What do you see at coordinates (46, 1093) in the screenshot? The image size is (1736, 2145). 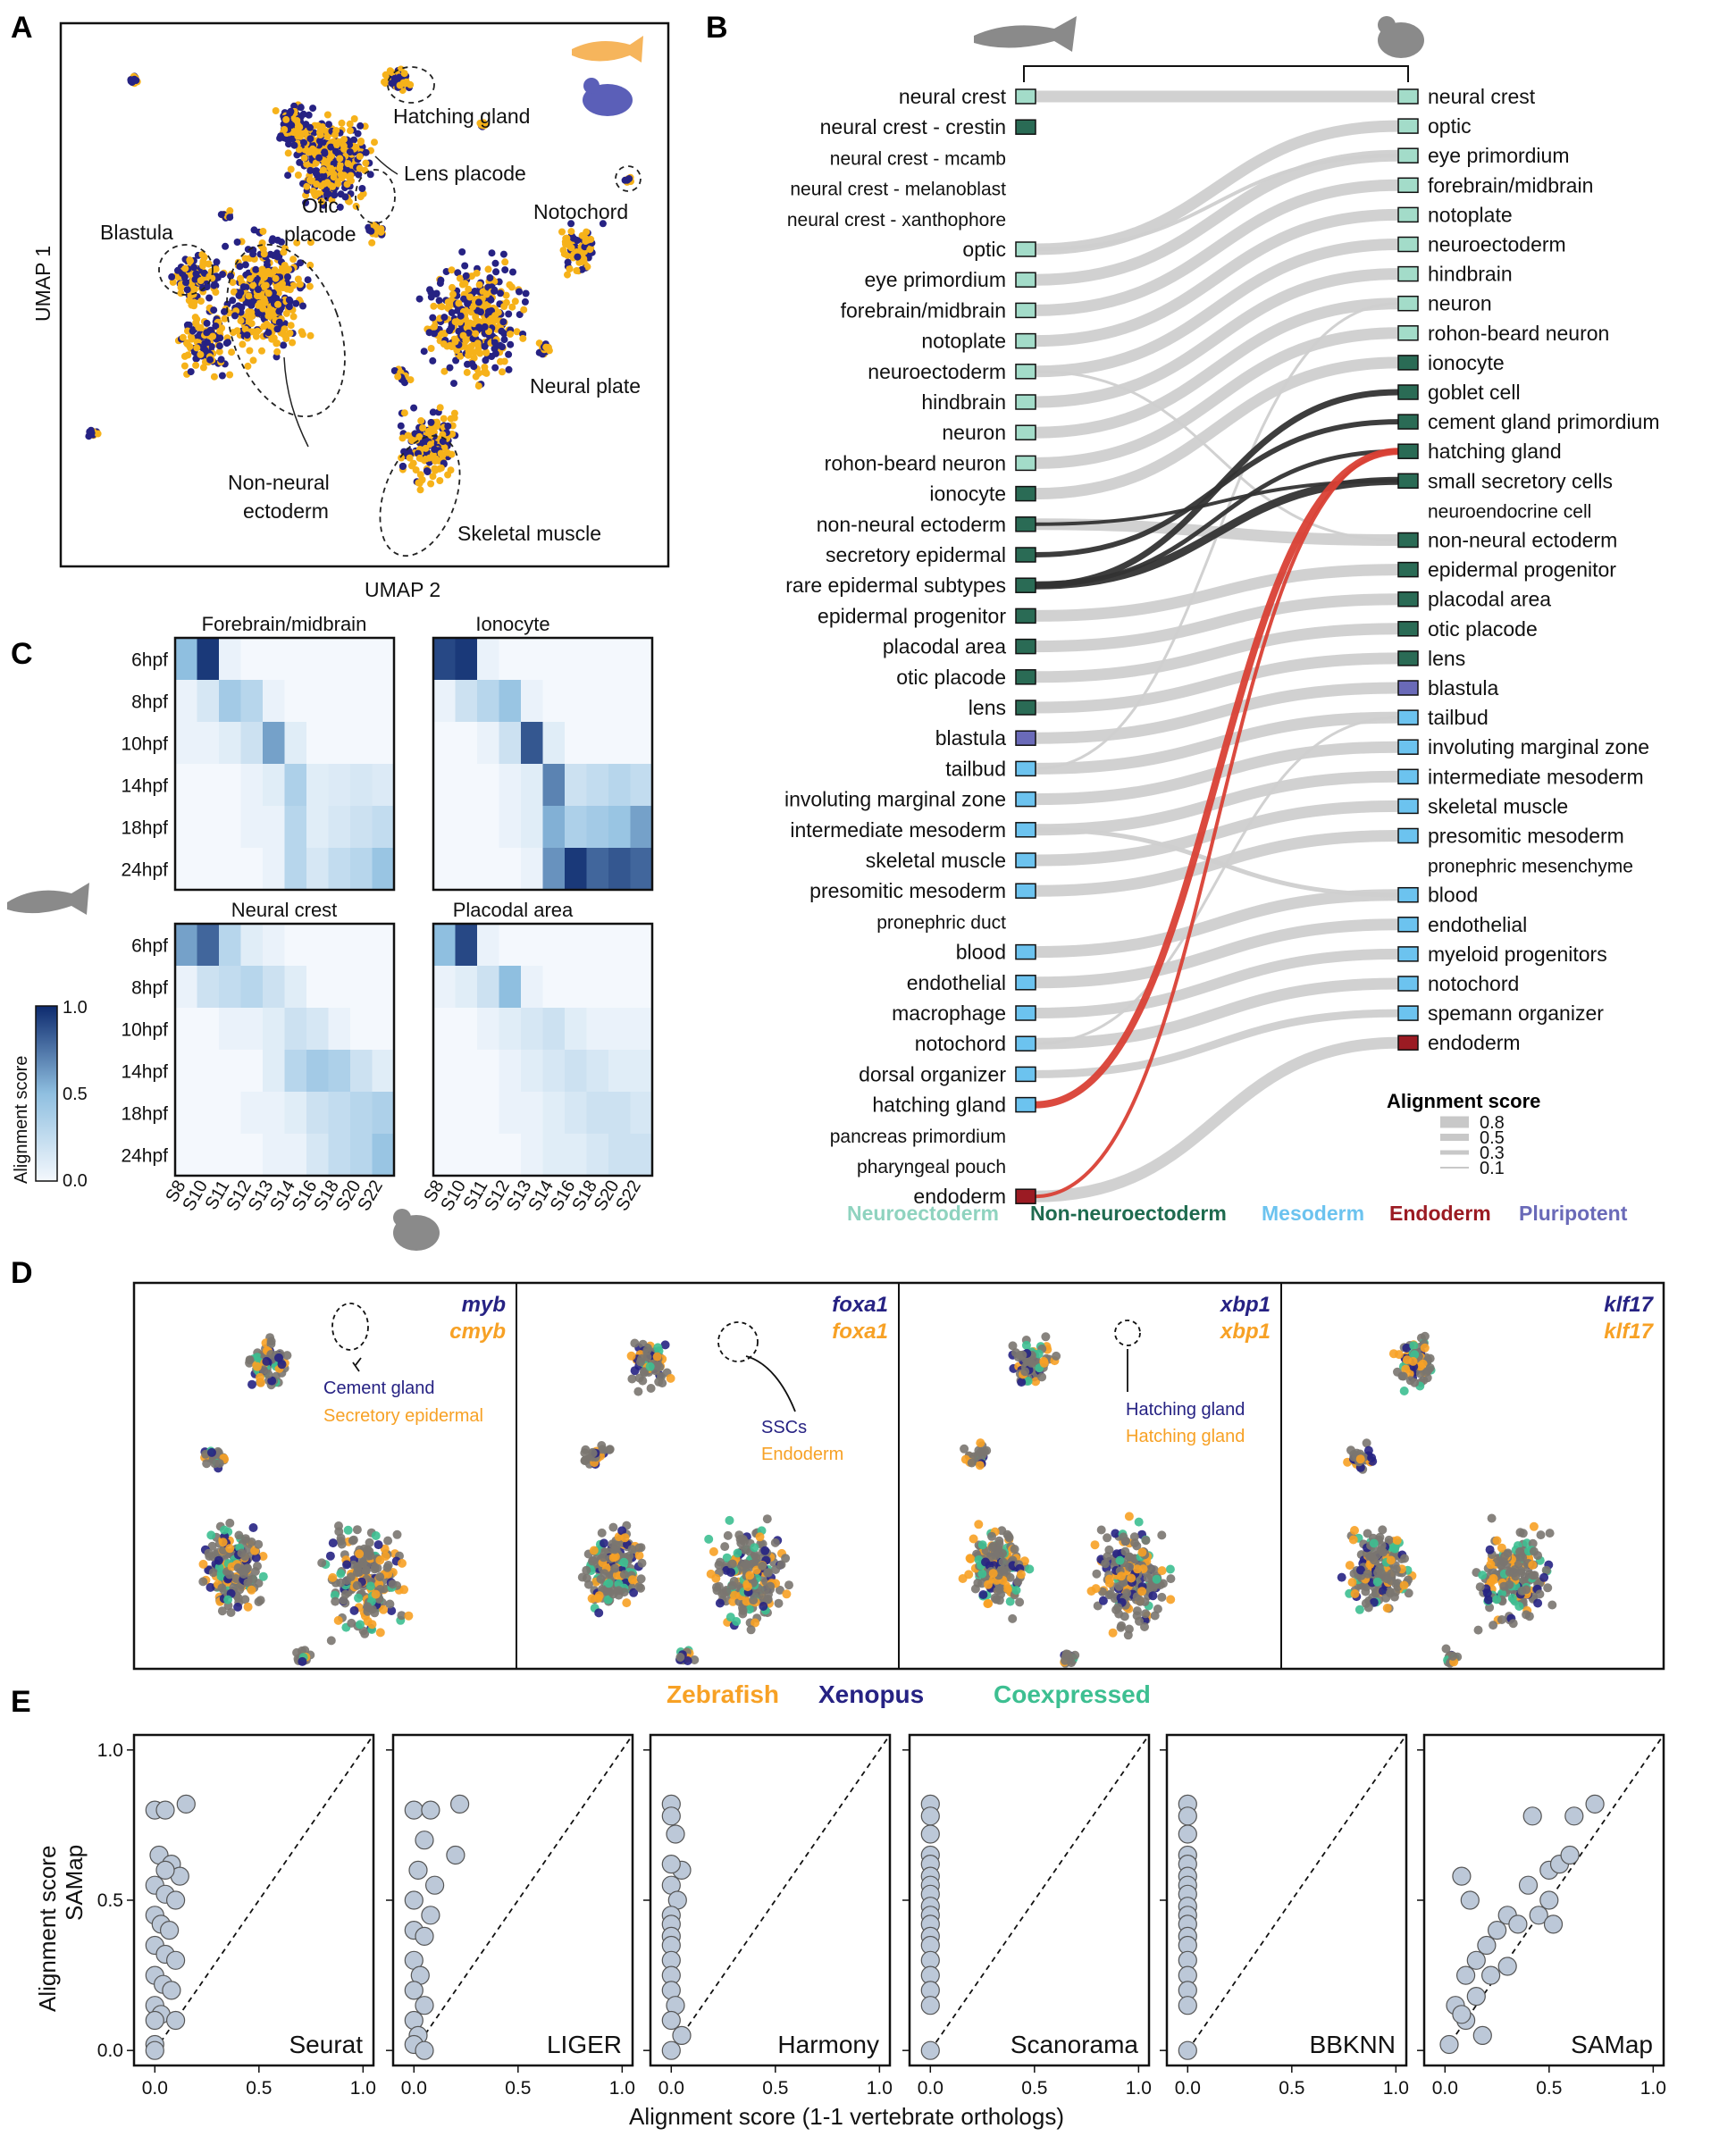 I see `colorbar` at bounding box center [46, 1093].